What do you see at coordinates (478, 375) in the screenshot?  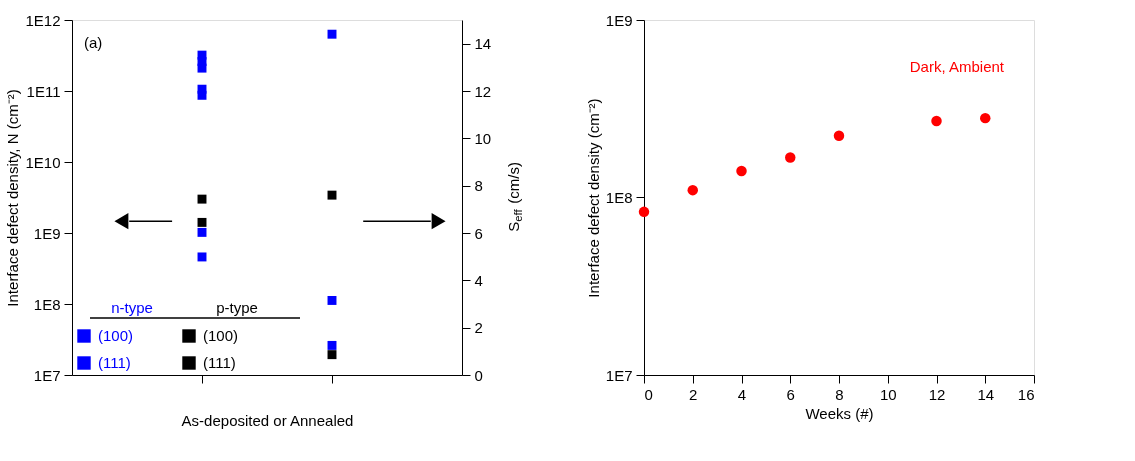 I see `y2-tick-label: 0` at bounding box center [478, 375].